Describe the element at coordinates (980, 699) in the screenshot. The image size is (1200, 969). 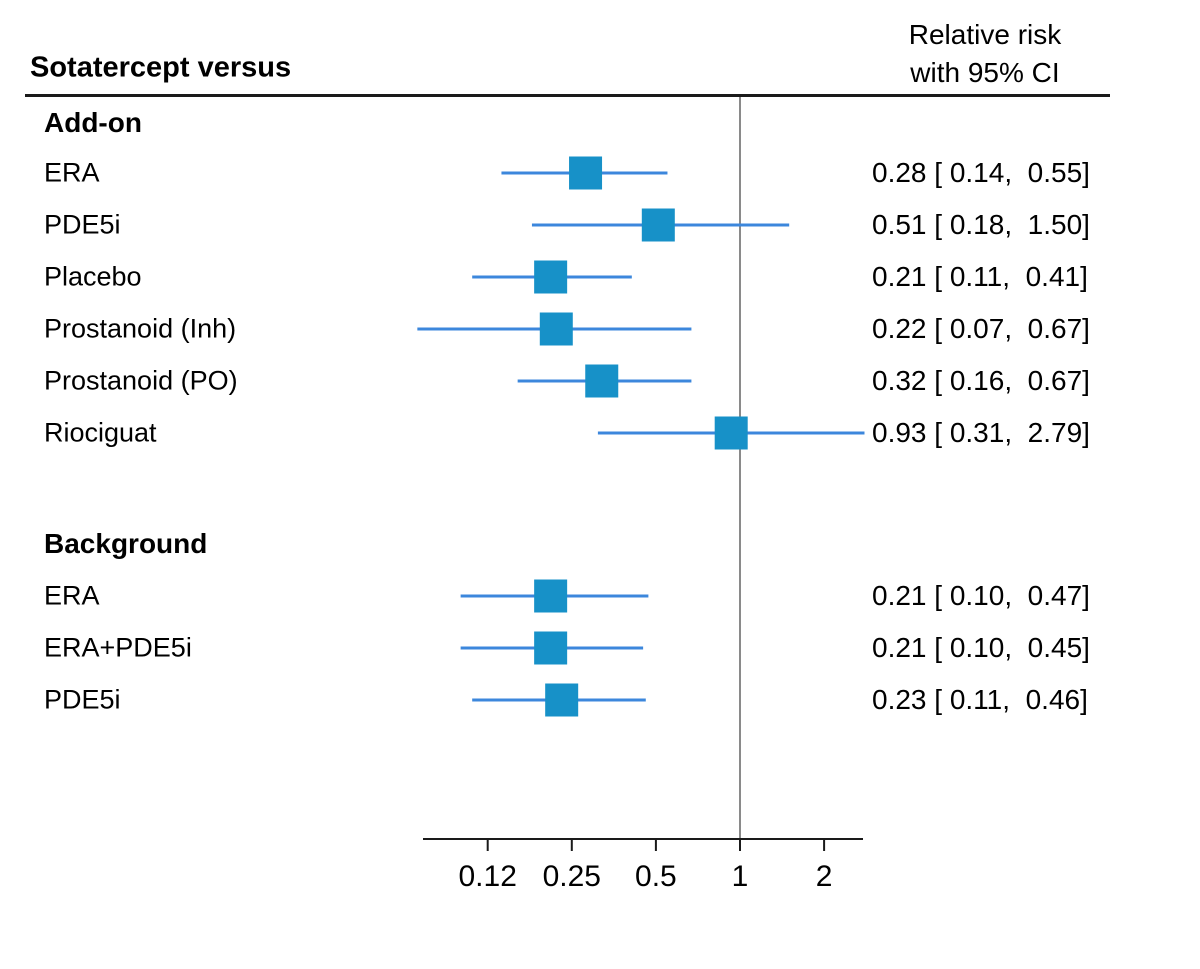
I see `row-value: 0.23 [ 0.11, 0.46]` at that location.